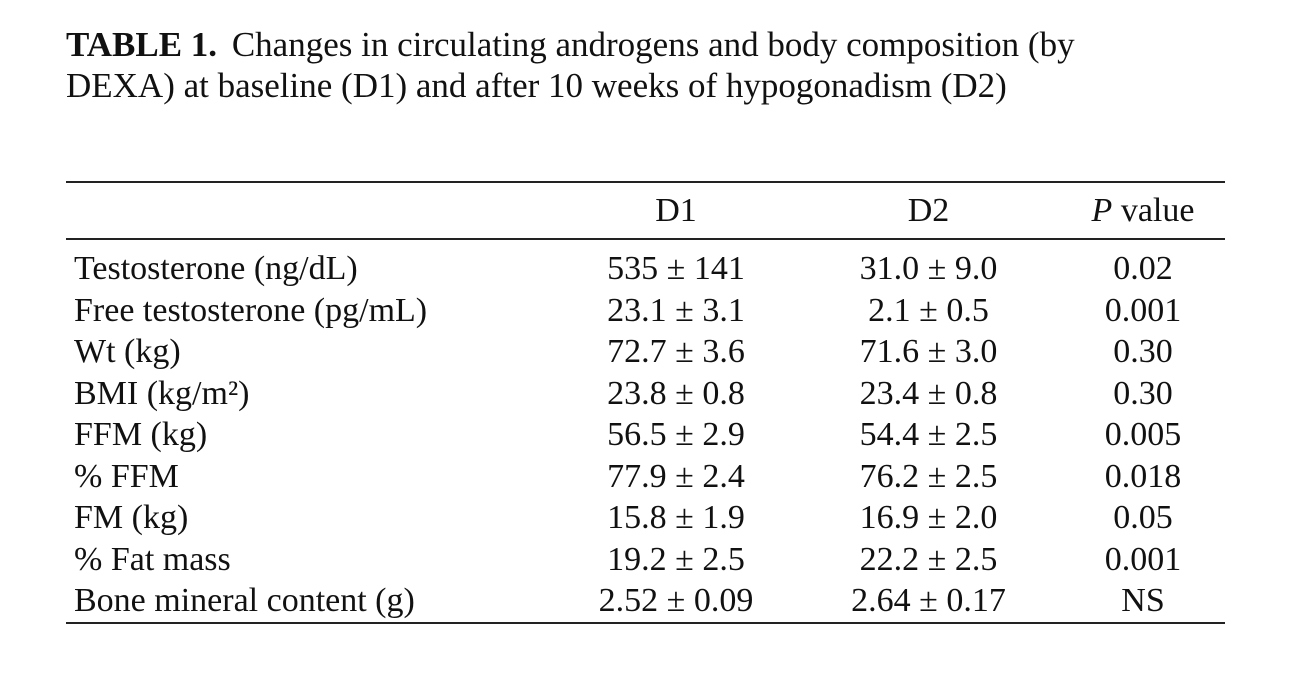 The image size is (1300, 688). What do you see at coordinates (142, 44) in the screenshot?
I see `caption-label: TABLE 1.` at bounding box center [142, 44].